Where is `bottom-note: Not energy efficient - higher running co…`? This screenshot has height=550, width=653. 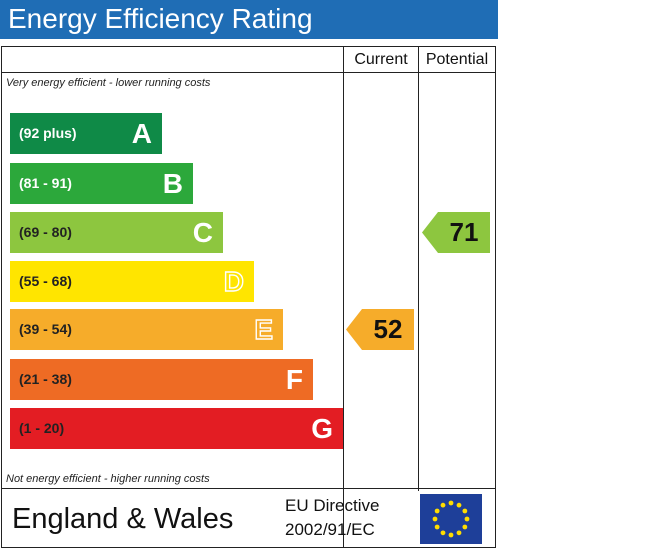 bottom-note: Not energy efficient - higher running co… is located at coordinates (108, 479).